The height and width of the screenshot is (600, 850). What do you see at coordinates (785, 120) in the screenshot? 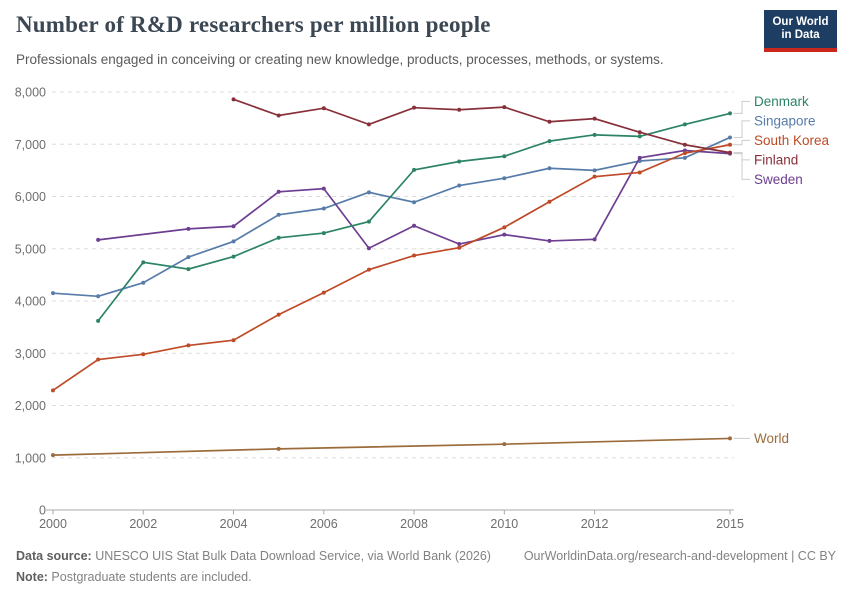
I see `legend-label-singapore: Singapore` at bounding box center [785, 120].